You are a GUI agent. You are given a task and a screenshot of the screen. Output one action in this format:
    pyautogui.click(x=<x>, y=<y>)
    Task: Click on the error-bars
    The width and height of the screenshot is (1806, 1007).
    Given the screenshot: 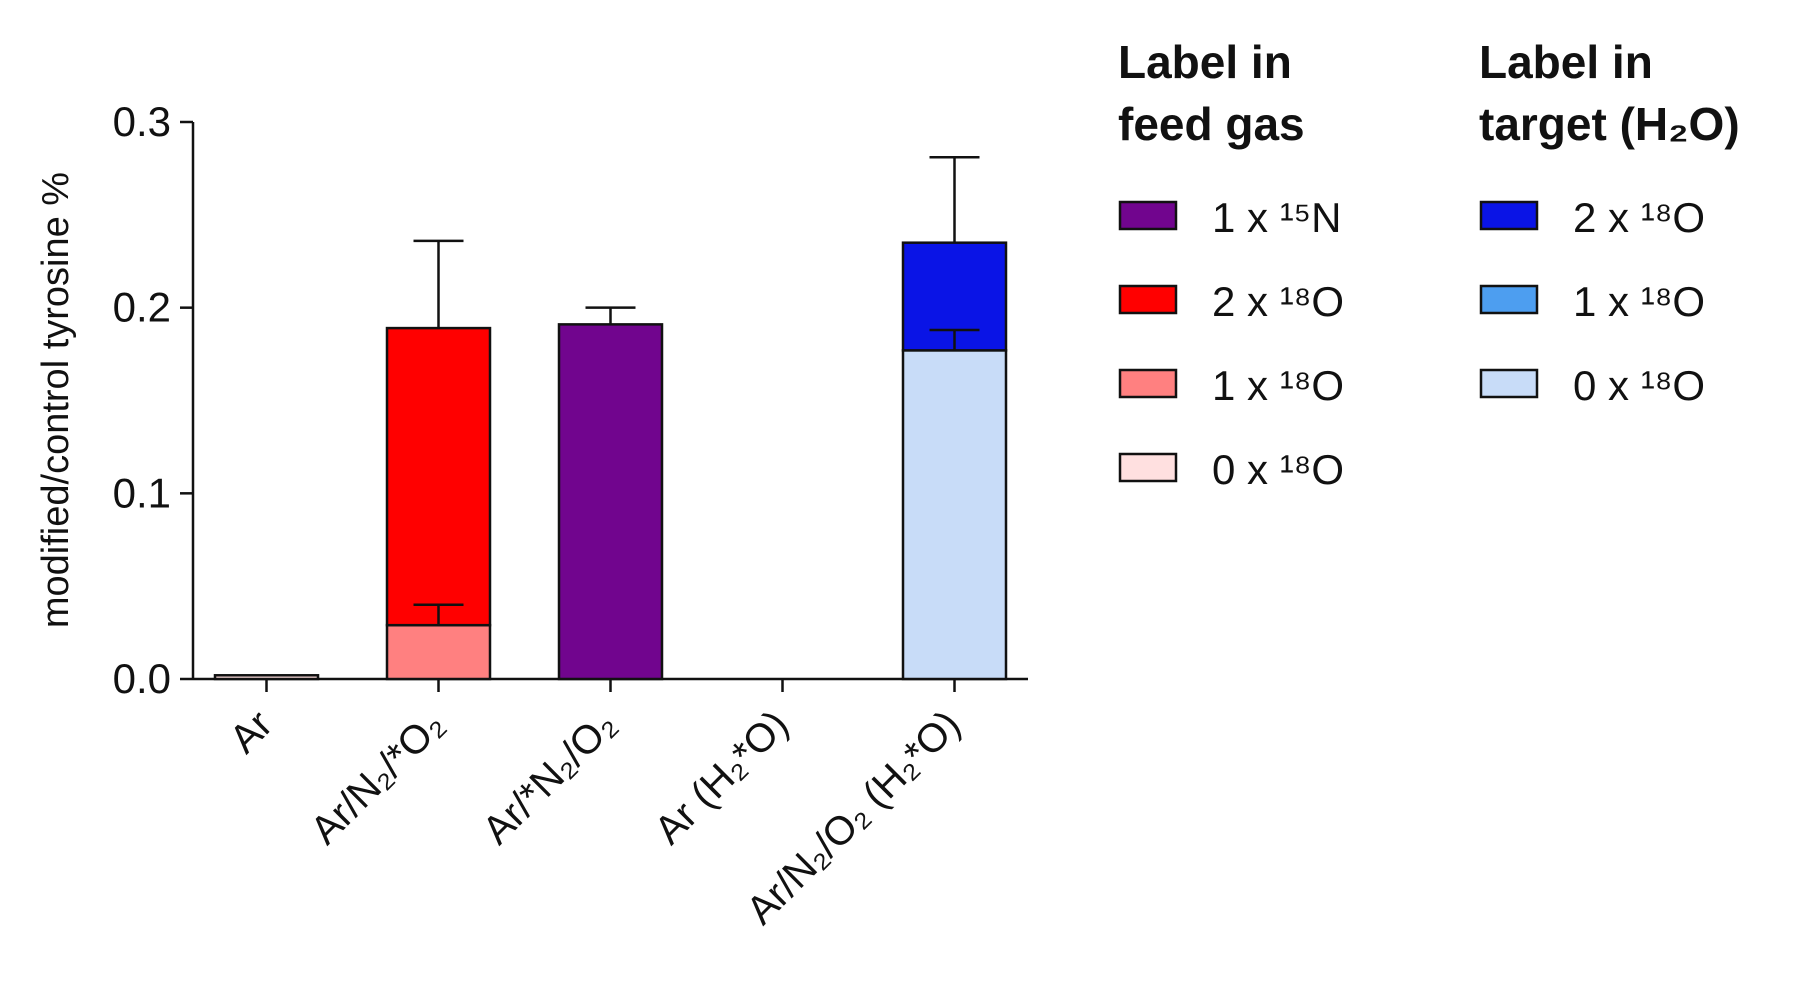 What is the action you would take?
    pyautogui.click(x=696, y=391)
    